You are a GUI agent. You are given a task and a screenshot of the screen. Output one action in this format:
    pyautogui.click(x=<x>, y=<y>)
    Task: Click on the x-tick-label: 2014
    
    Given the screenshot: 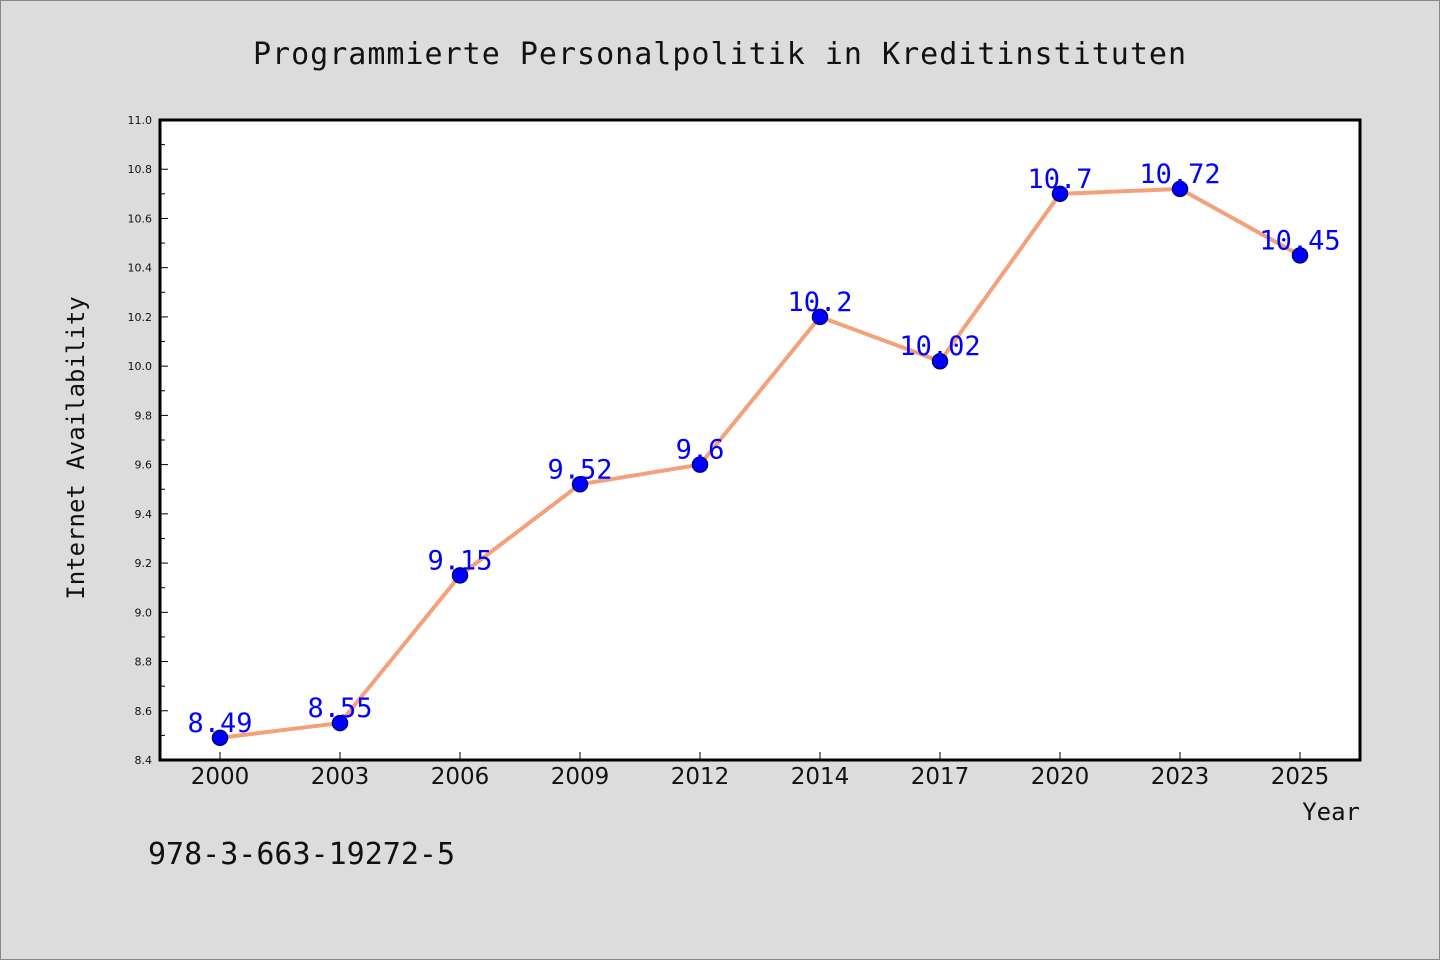 What is the action you would take?
    pyautogui.click(x=820, y=777)
    